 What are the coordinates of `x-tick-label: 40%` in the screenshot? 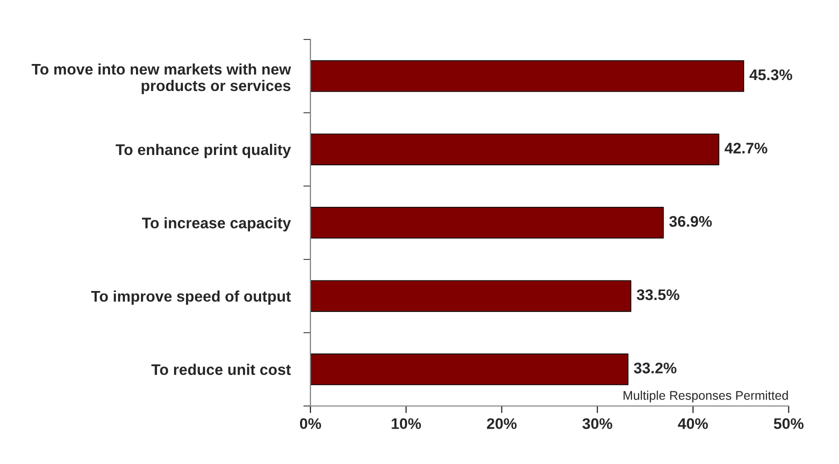 It's located at (693, 424).